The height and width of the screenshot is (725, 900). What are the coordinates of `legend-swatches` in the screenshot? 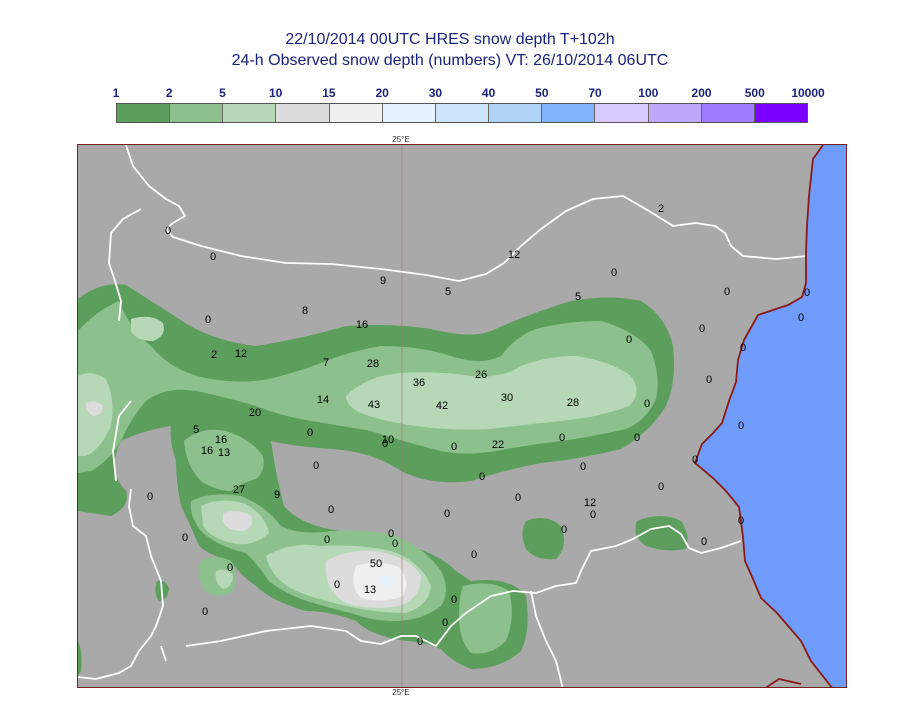 It's located at (462, 113).